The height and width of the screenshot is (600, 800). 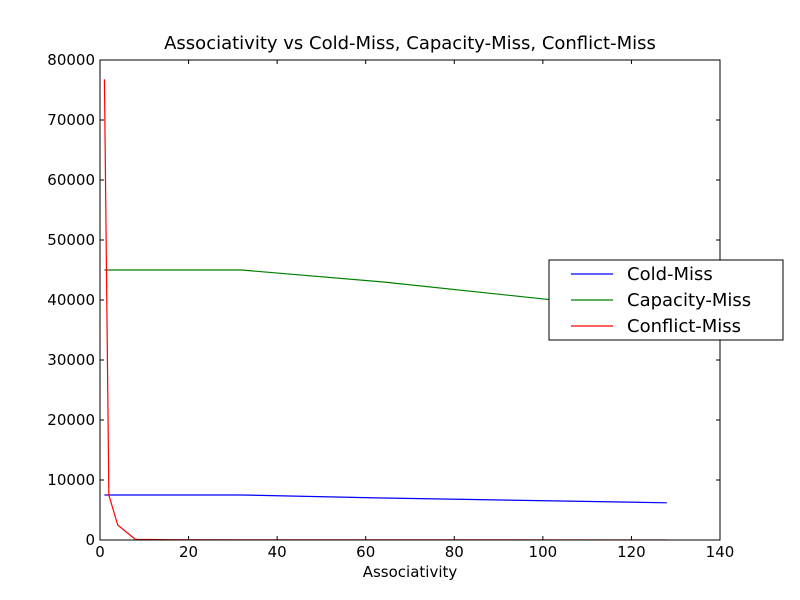 What do you see at coordinates (71, 120) in the screenshot?
I see `y-tick-label: 70000` at bounding box center [71, 120].